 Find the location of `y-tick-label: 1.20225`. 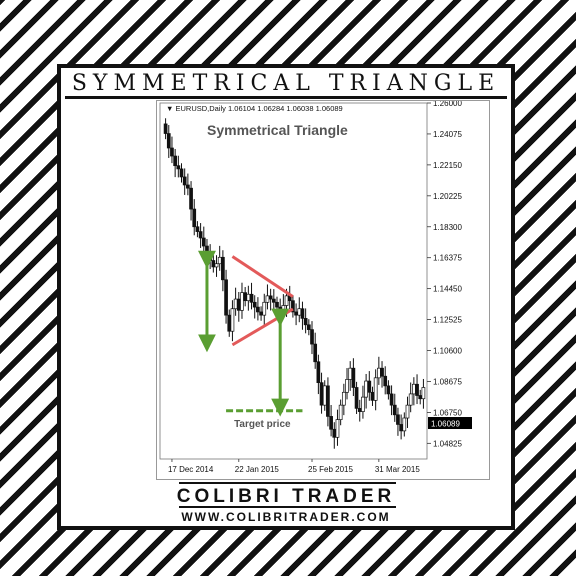

y-tick-label: 1.20225 is located at coordinates (447, 196).